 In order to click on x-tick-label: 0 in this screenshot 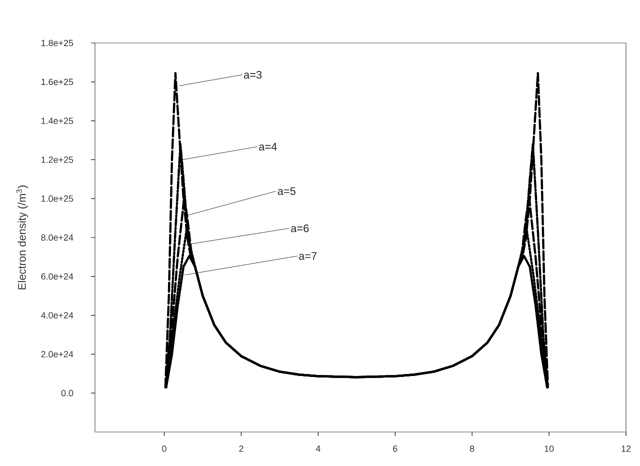, I will do `click(164, 449)`.